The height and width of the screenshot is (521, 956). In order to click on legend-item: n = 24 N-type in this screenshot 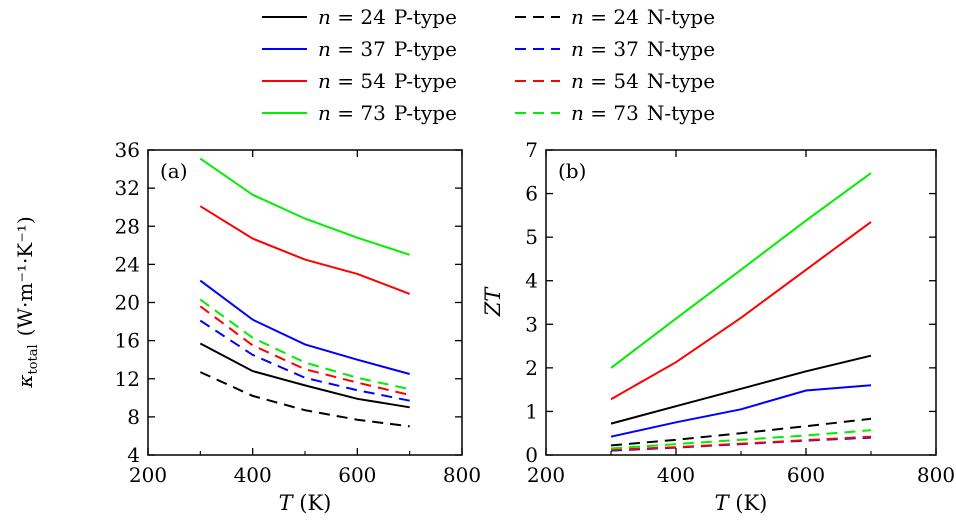, I will do `click(615, 17)`.